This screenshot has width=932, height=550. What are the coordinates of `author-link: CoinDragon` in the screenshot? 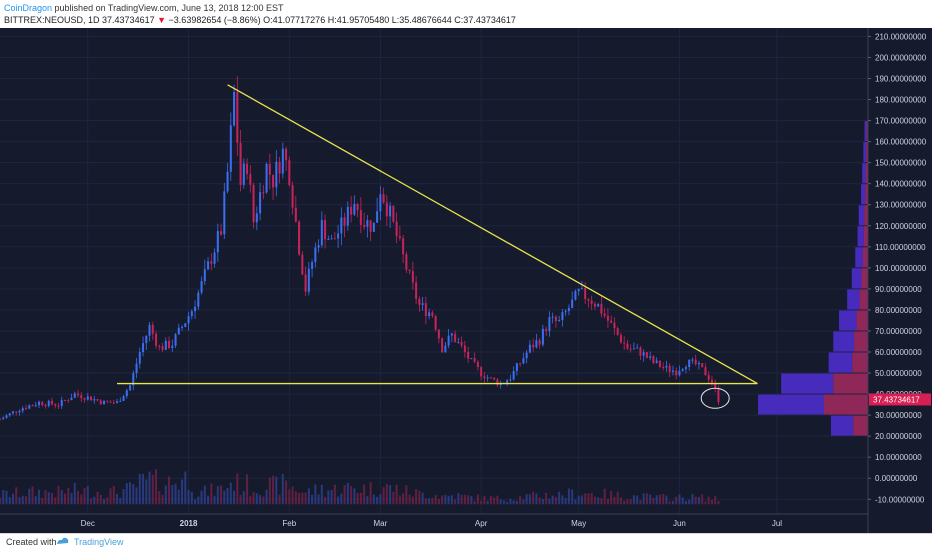 It's located at (28, 8).